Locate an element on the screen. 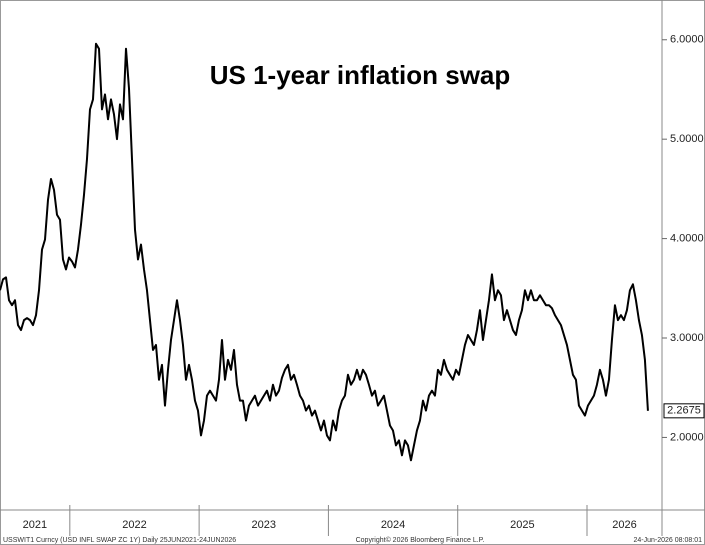  last-value-label: 2.2675 is located at coordinates (684, 411).